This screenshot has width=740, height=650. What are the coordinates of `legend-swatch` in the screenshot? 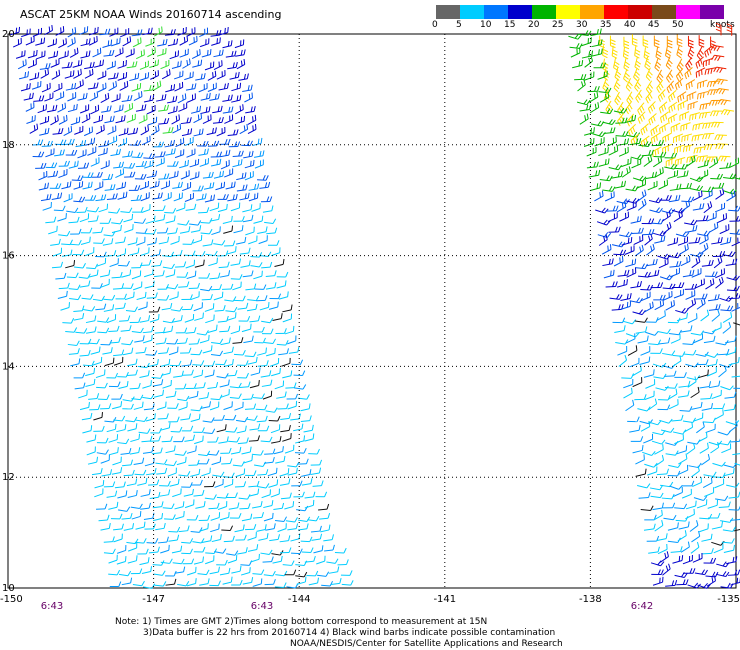 It's located at (712, 12).